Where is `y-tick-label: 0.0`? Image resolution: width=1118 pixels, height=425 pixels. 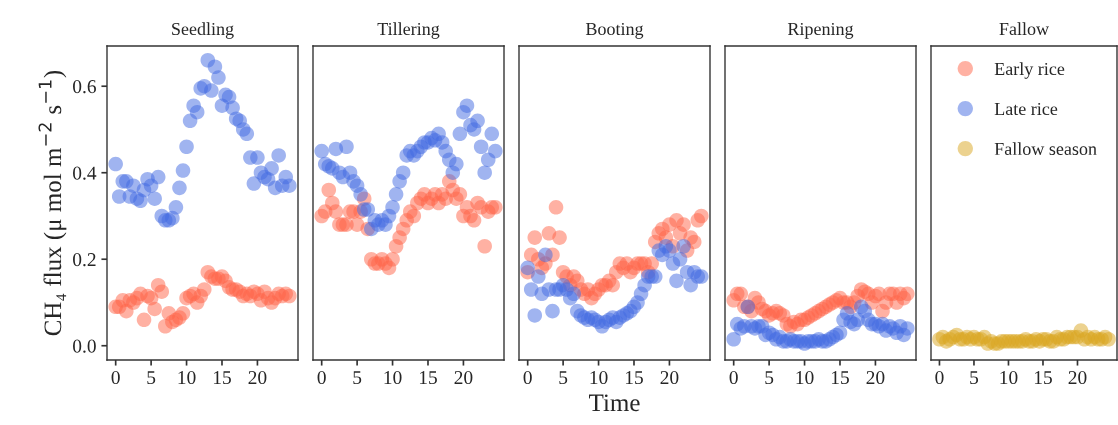
y-tick-label: 0.0 is located at coordinates (84, 346).